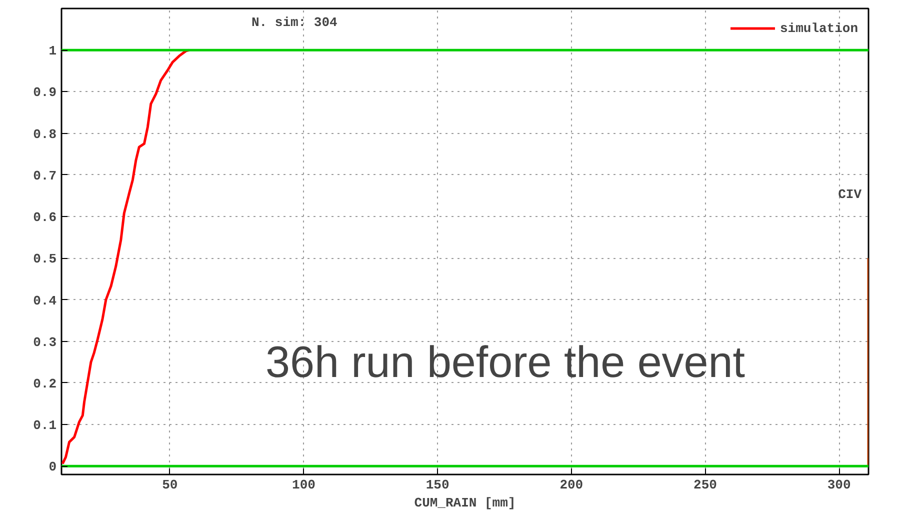  What do you see at coordinates (850, 194) in the screenshot?
I see `annotation: CIV` at bounding box center [850, 194].